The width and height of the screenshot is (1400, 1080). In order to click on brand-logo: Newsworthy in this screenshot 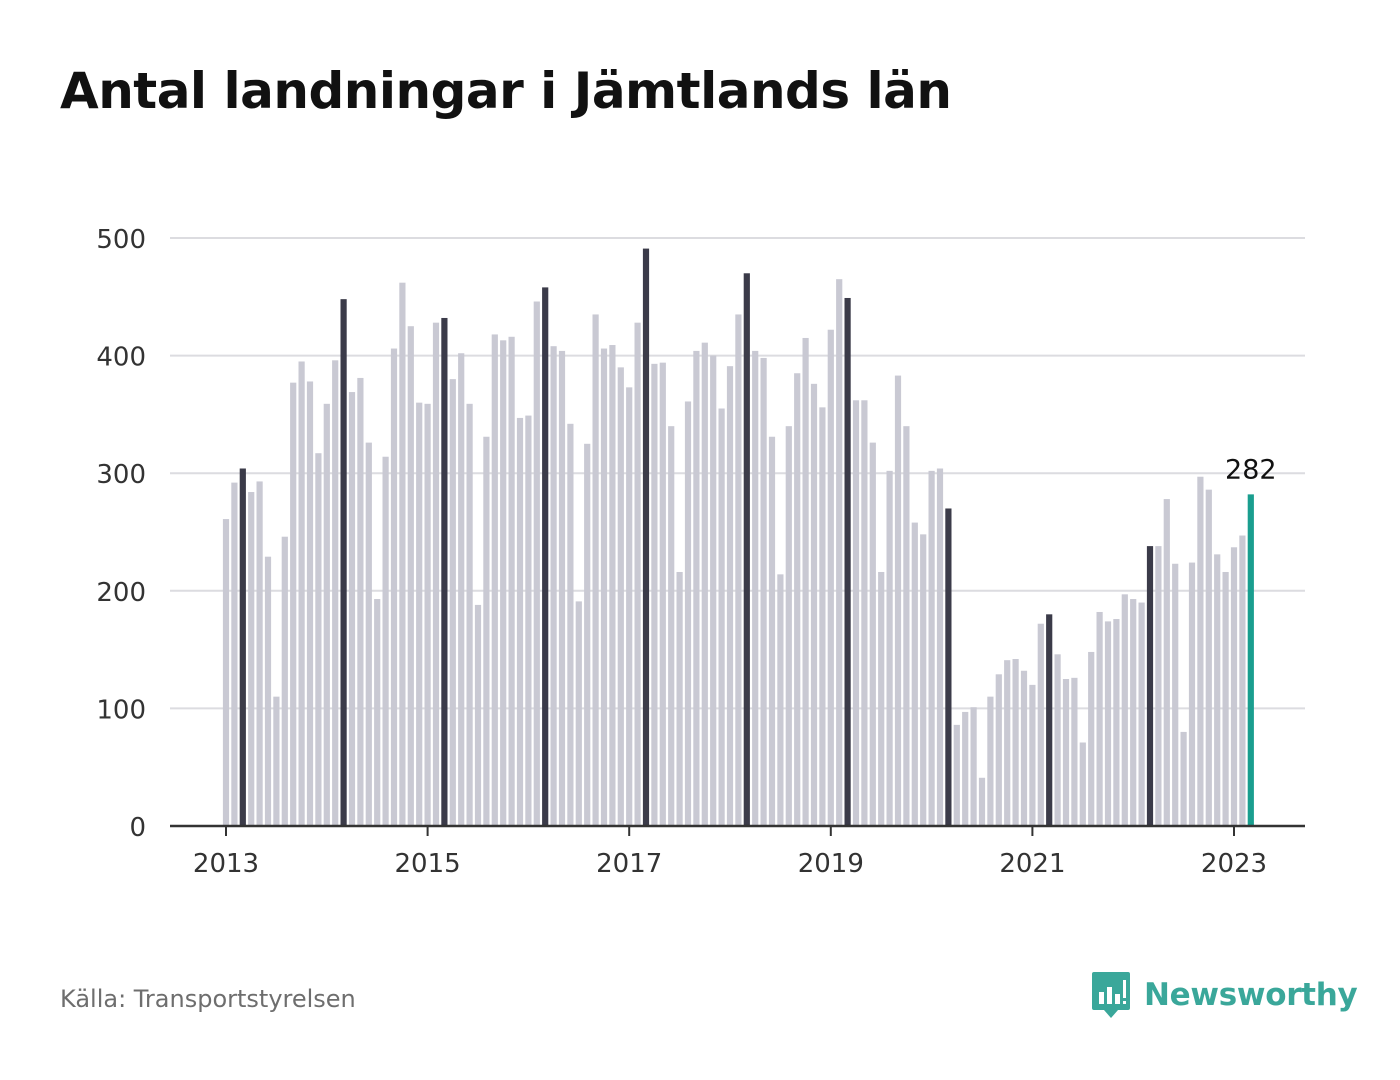, I will do `click(1224, 995)`.